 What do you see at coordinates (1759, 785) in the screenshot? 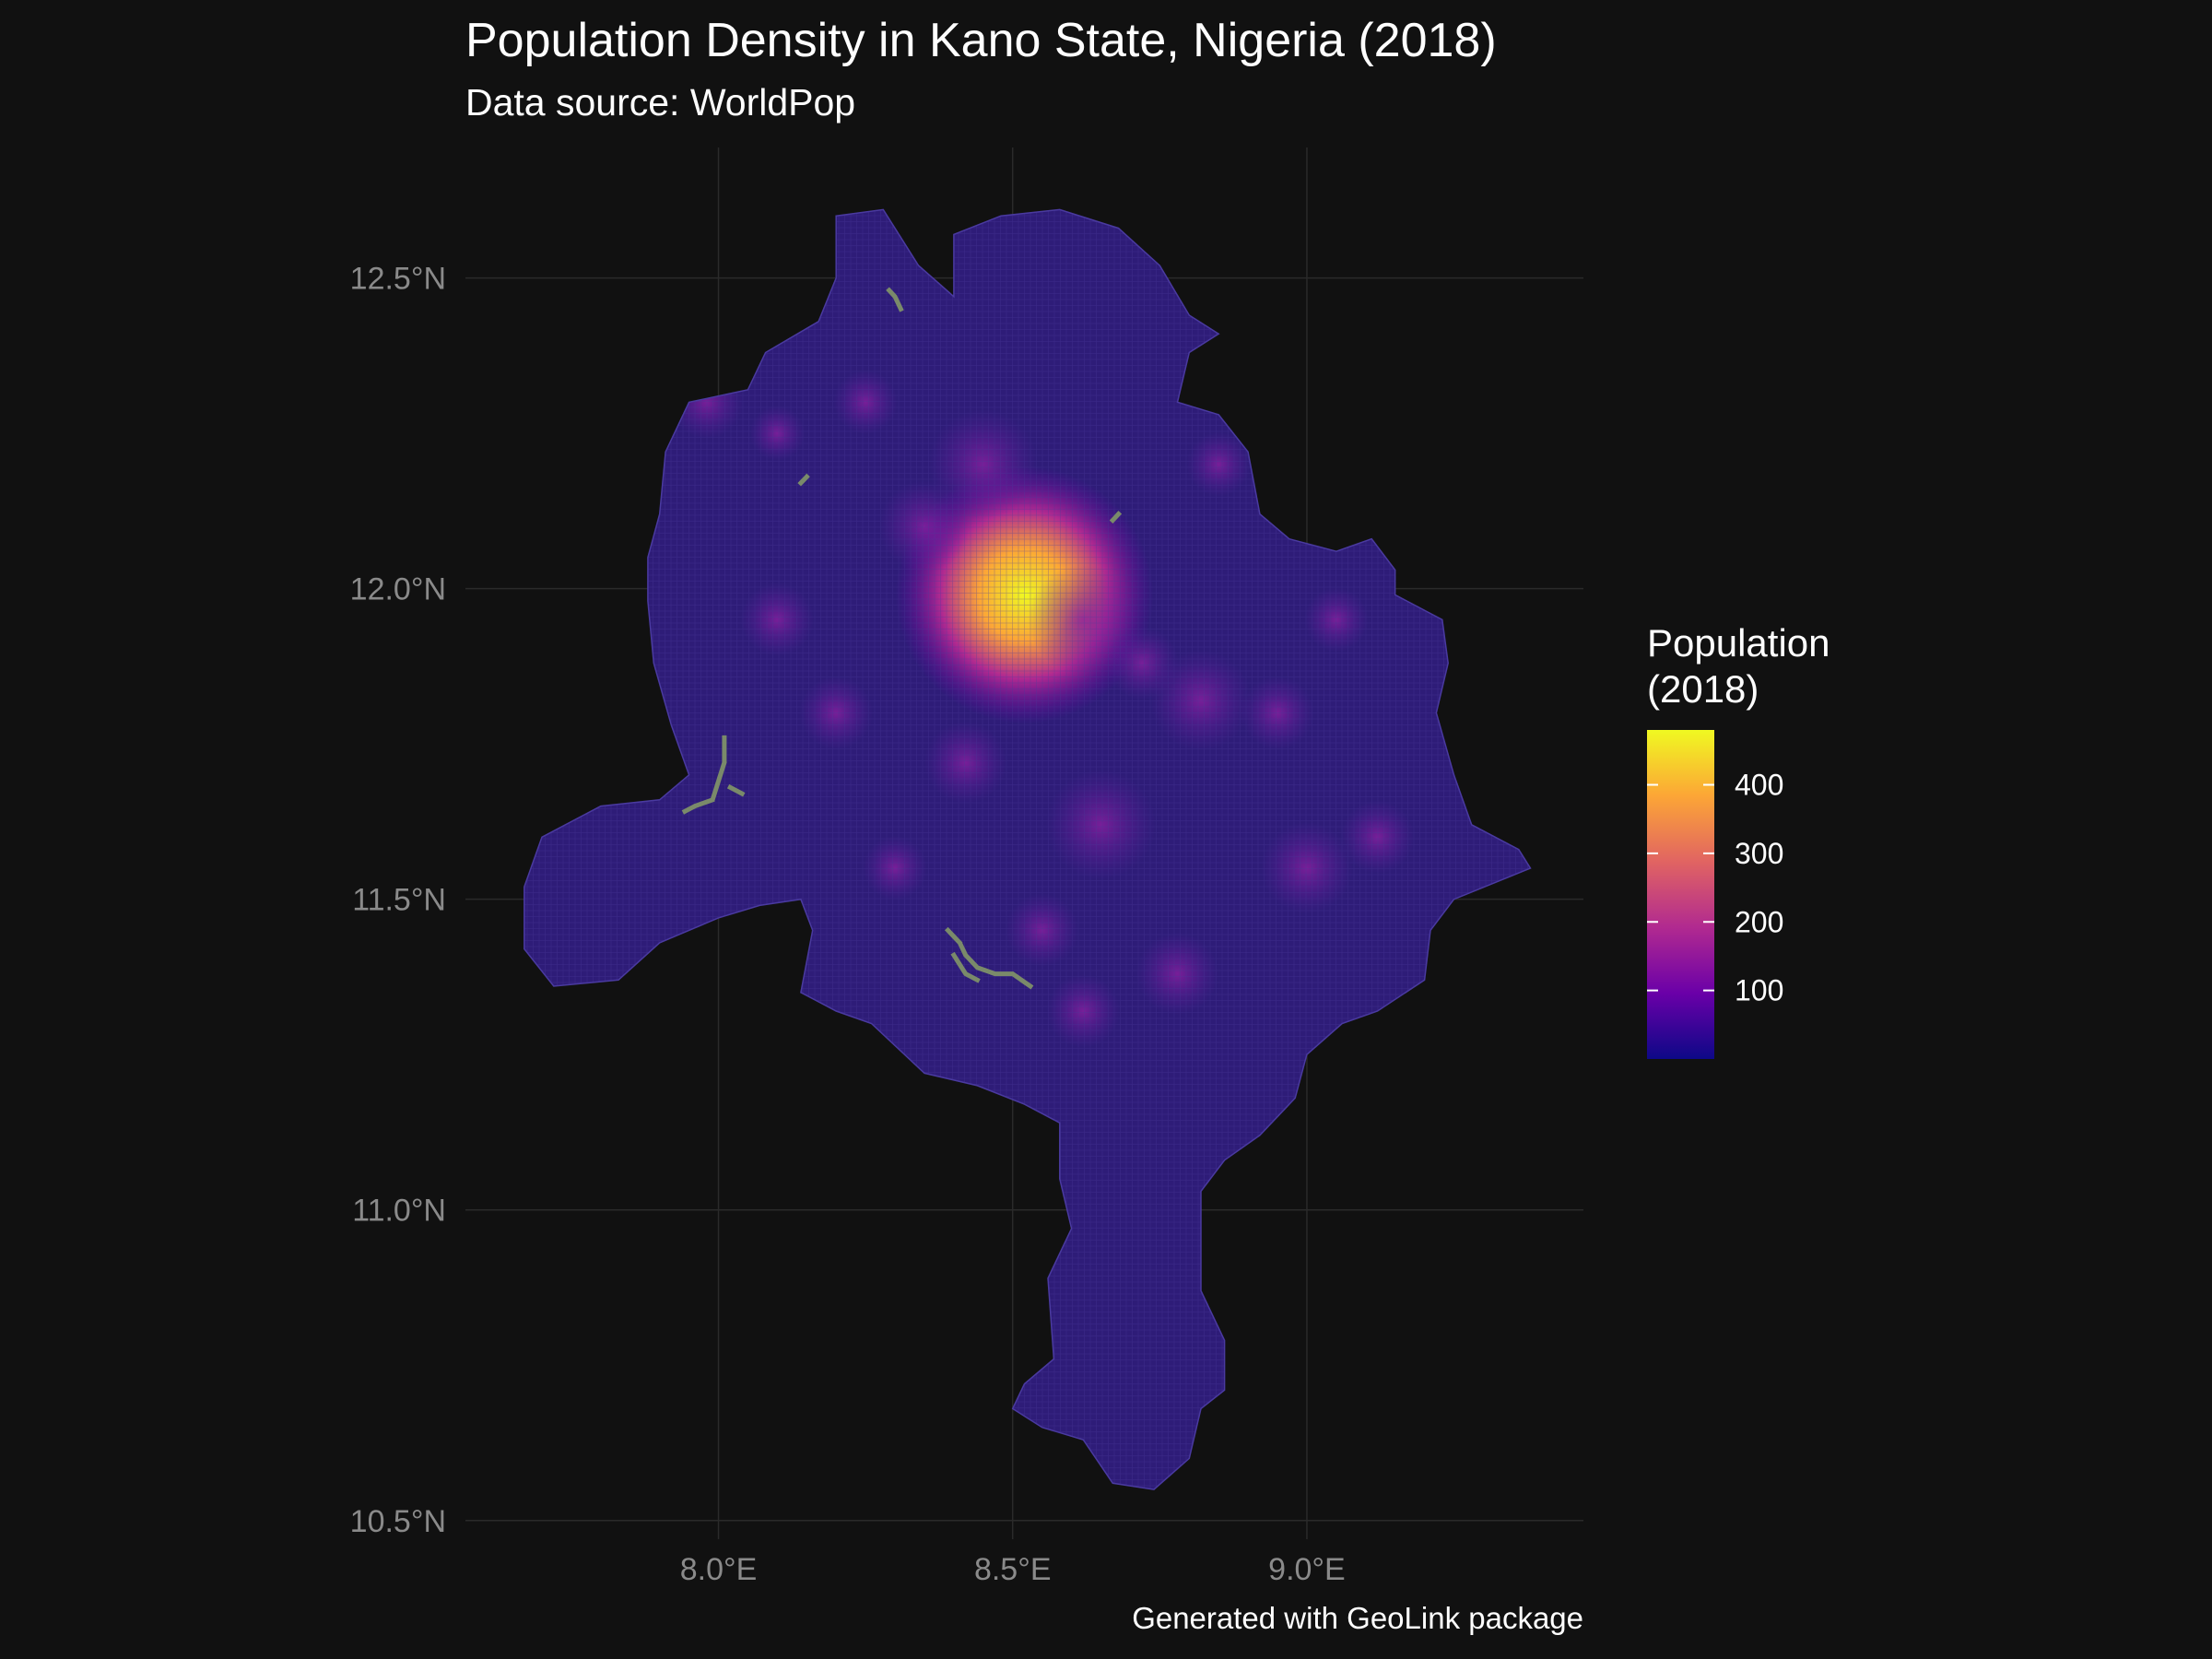
I see `legend-tick-label: 400` at bounding box center [1759, 785].